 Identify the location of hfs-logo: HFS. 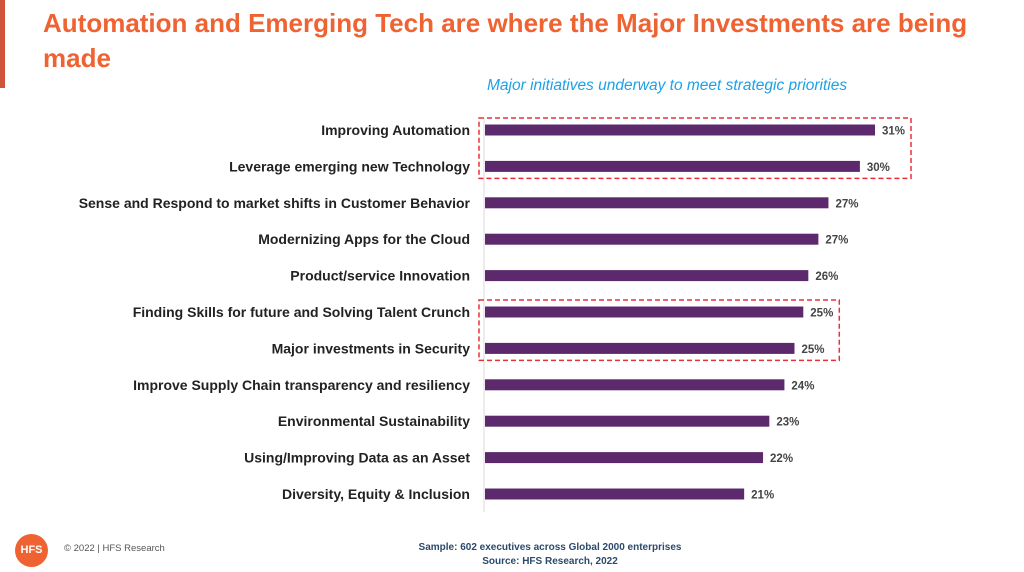
(31, 550).